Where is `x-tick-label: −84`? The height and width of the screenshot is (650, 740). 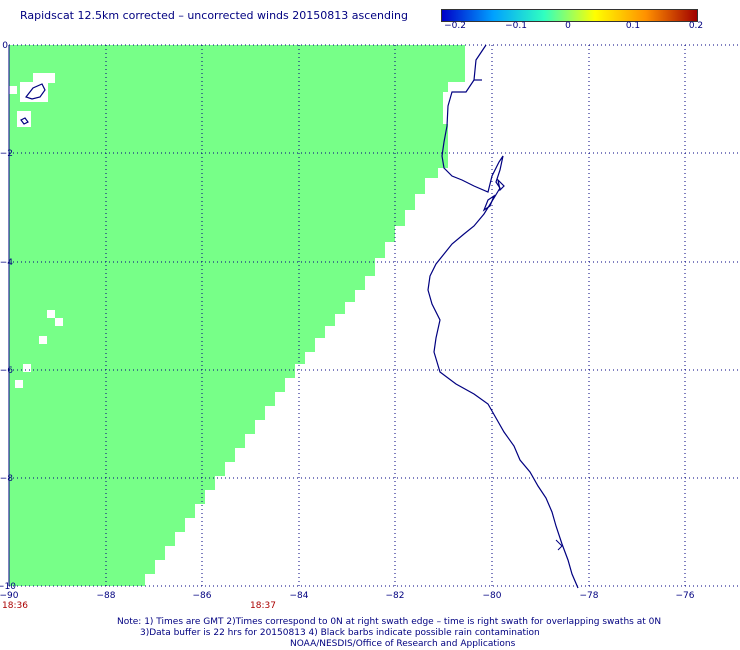
x-tick-label: −84 is located at coordinates (299, 596).